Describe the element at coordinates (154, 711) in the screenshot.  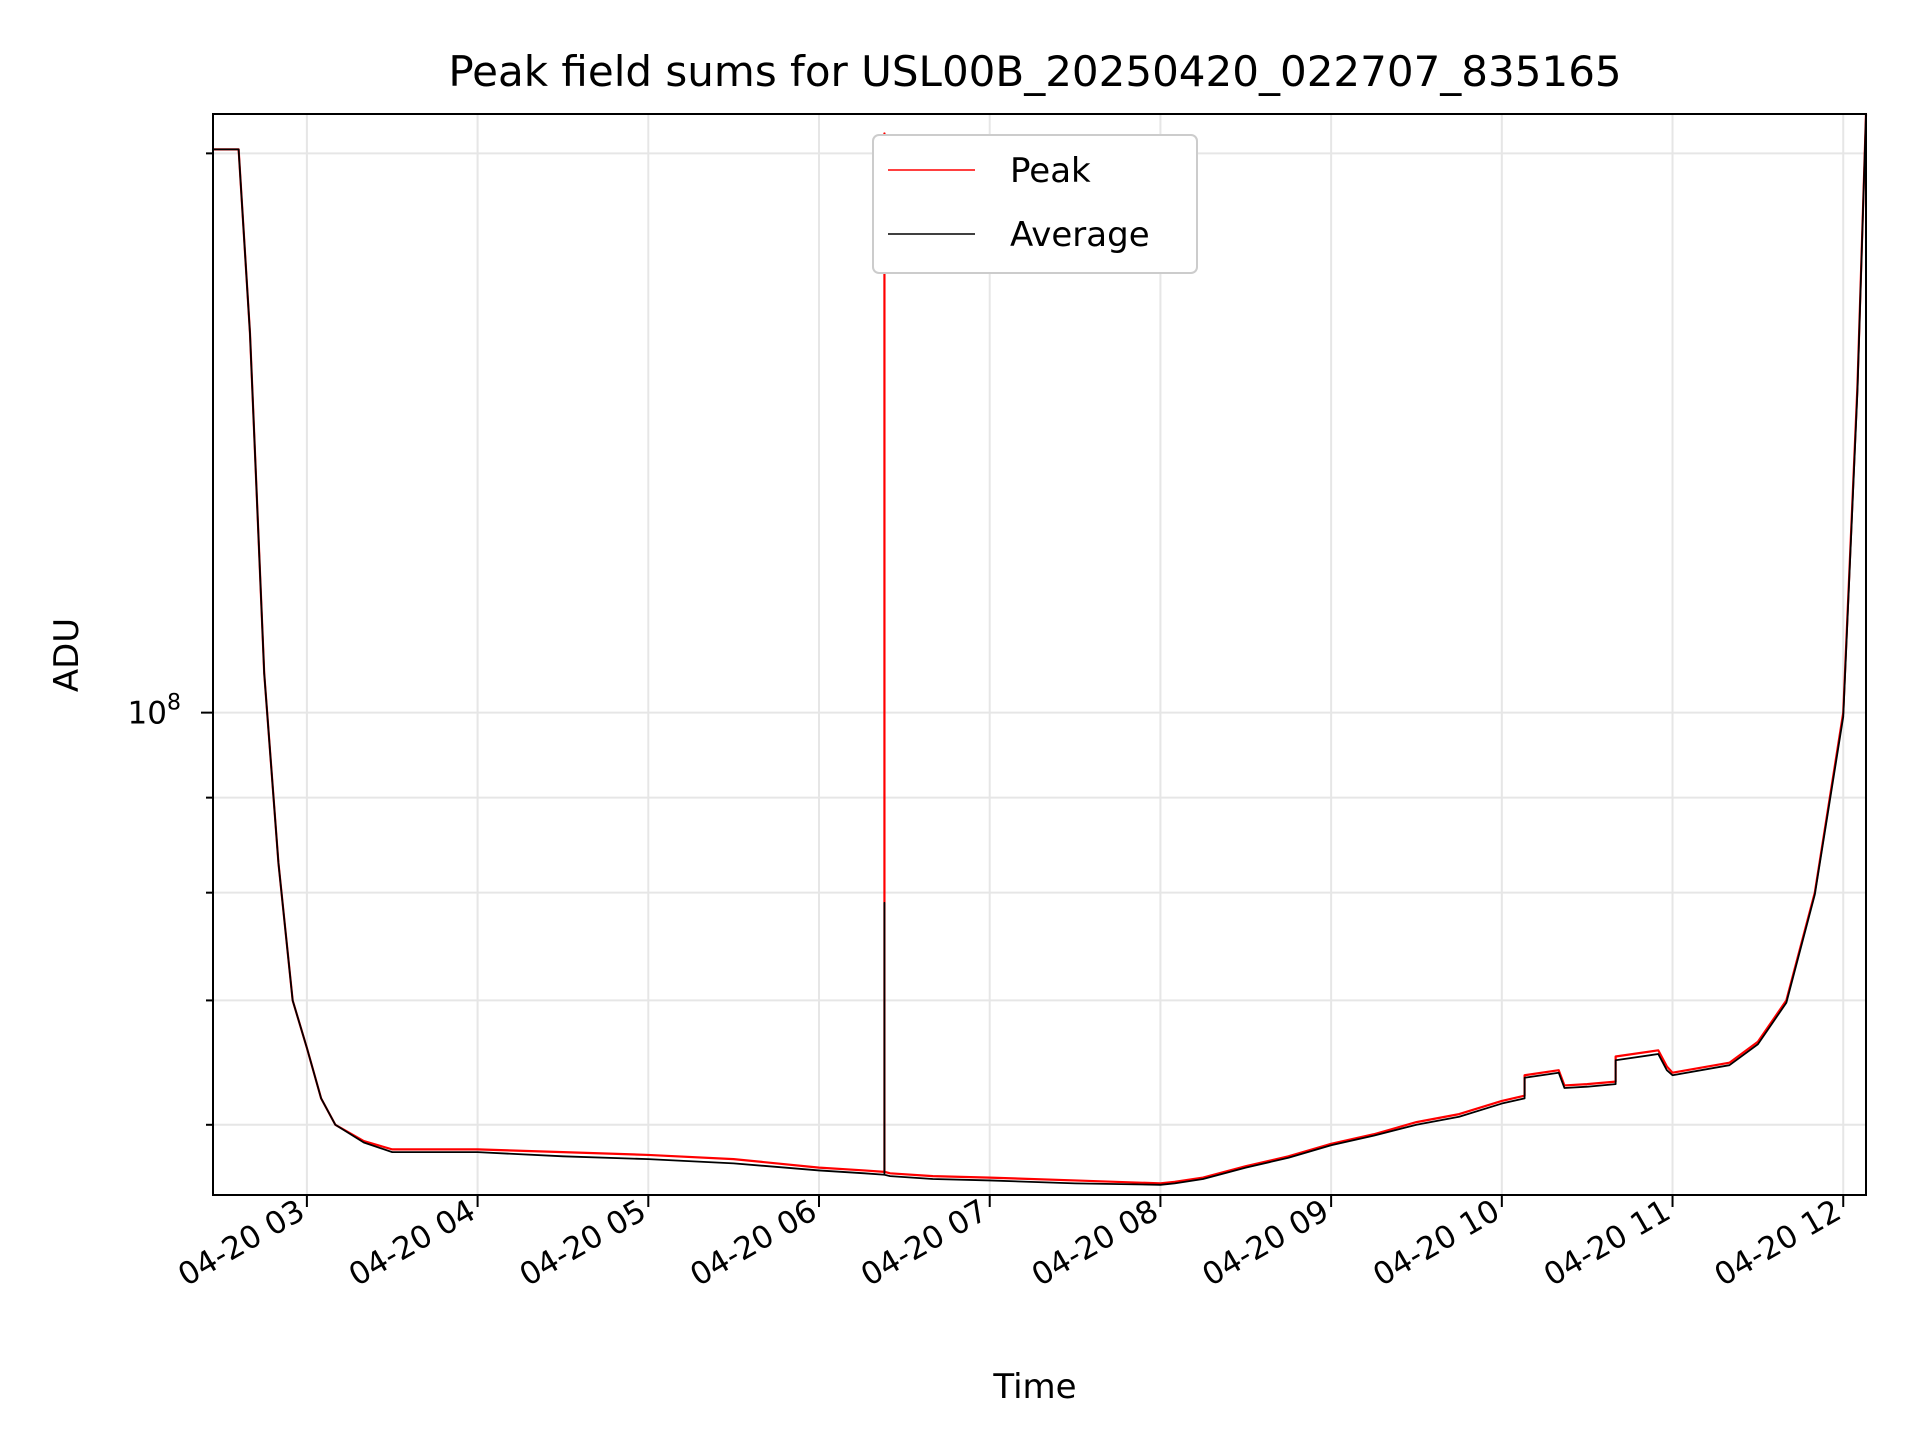
I see `y-tick-label: 108` at that location.